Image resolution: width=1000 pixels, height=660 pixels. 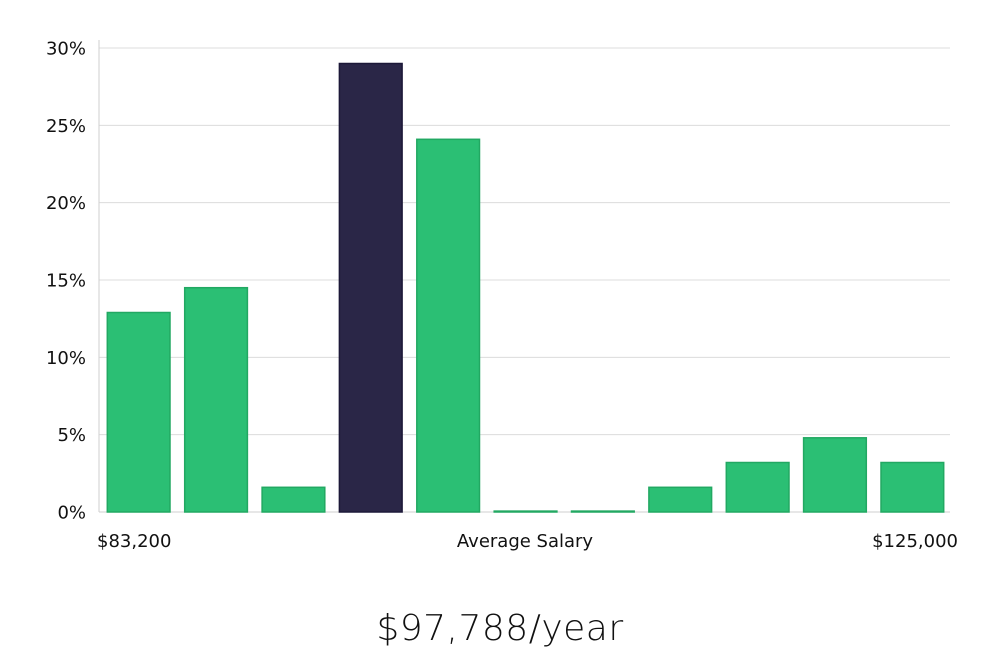 I want to click on x-axis-label: Average Salary, so click(x=525, y=541).